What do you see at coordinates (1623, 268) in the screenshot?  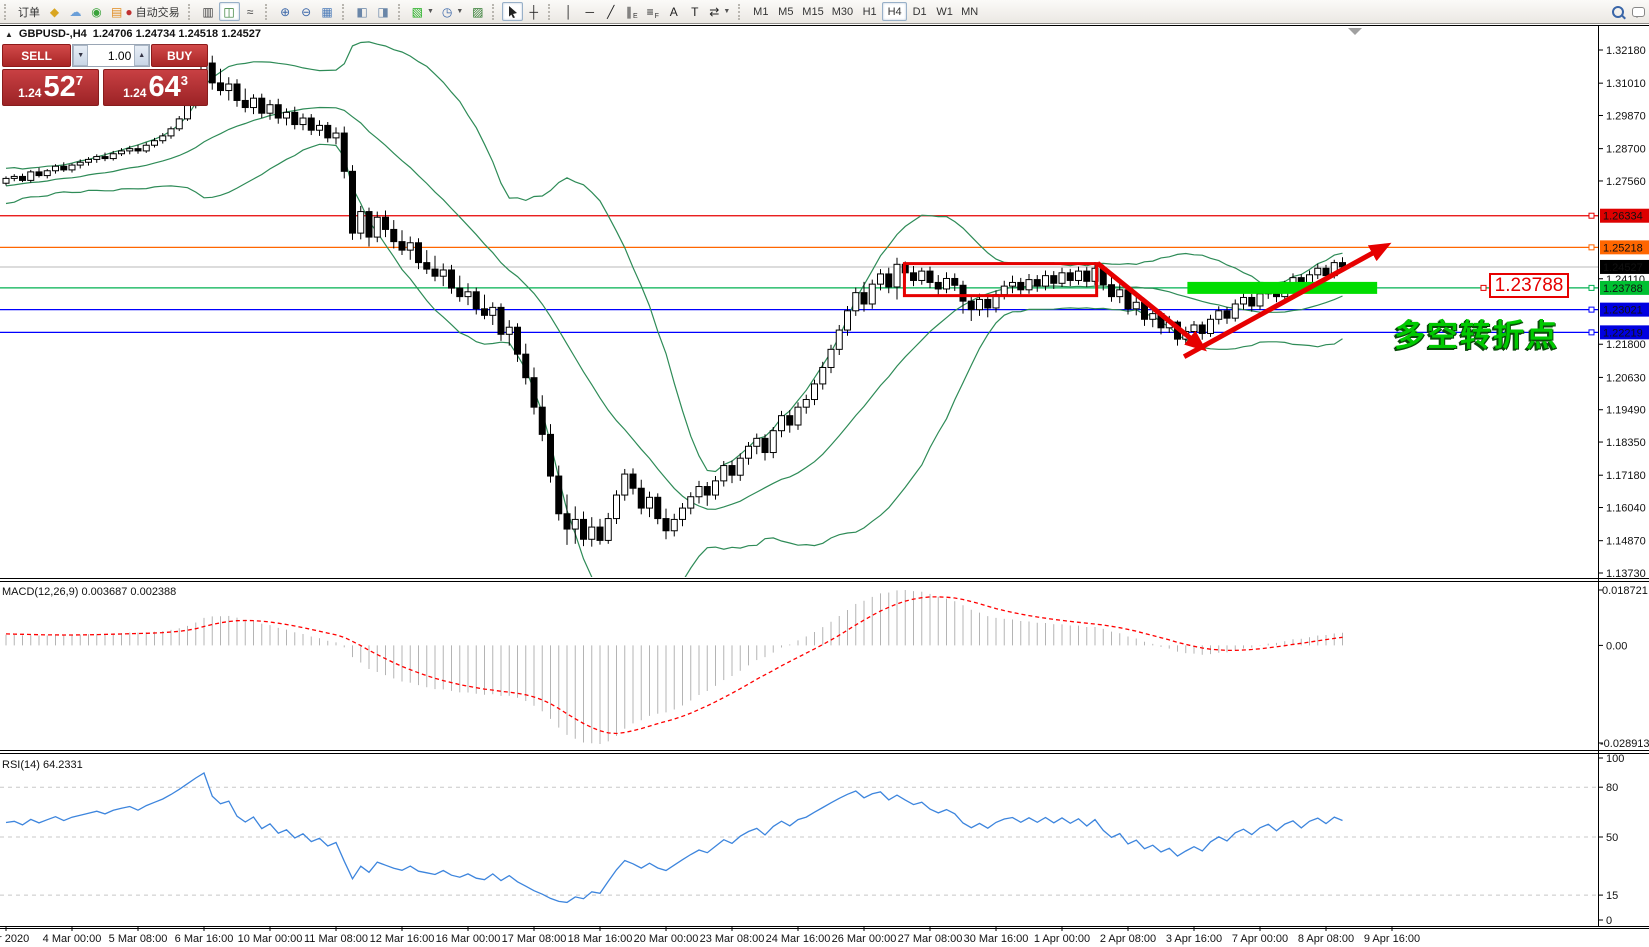 I see `svg-text: 1.24527` at bounding box center [1623, 268].